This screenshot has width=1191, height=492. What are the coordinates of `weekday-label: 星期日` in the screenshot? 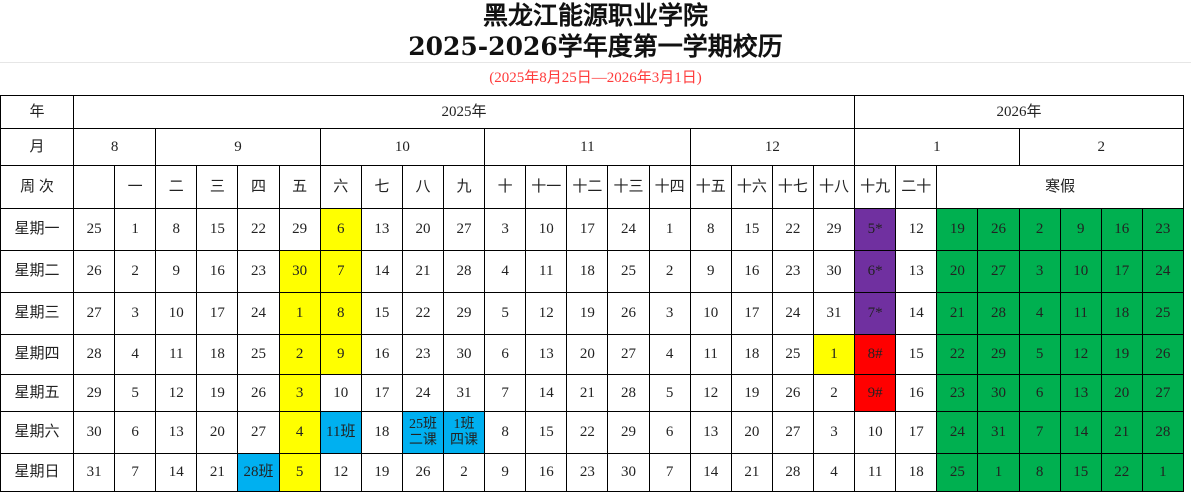 It's located at (37, 472).